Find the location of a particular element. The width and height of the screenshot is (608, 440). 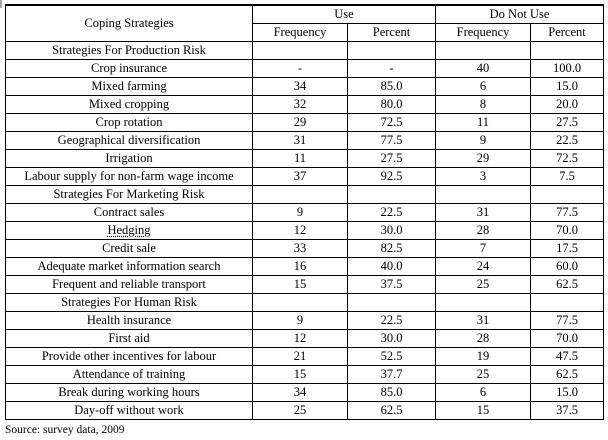

use-percent-cell: 85.0 is located at coordinates (391, 86).